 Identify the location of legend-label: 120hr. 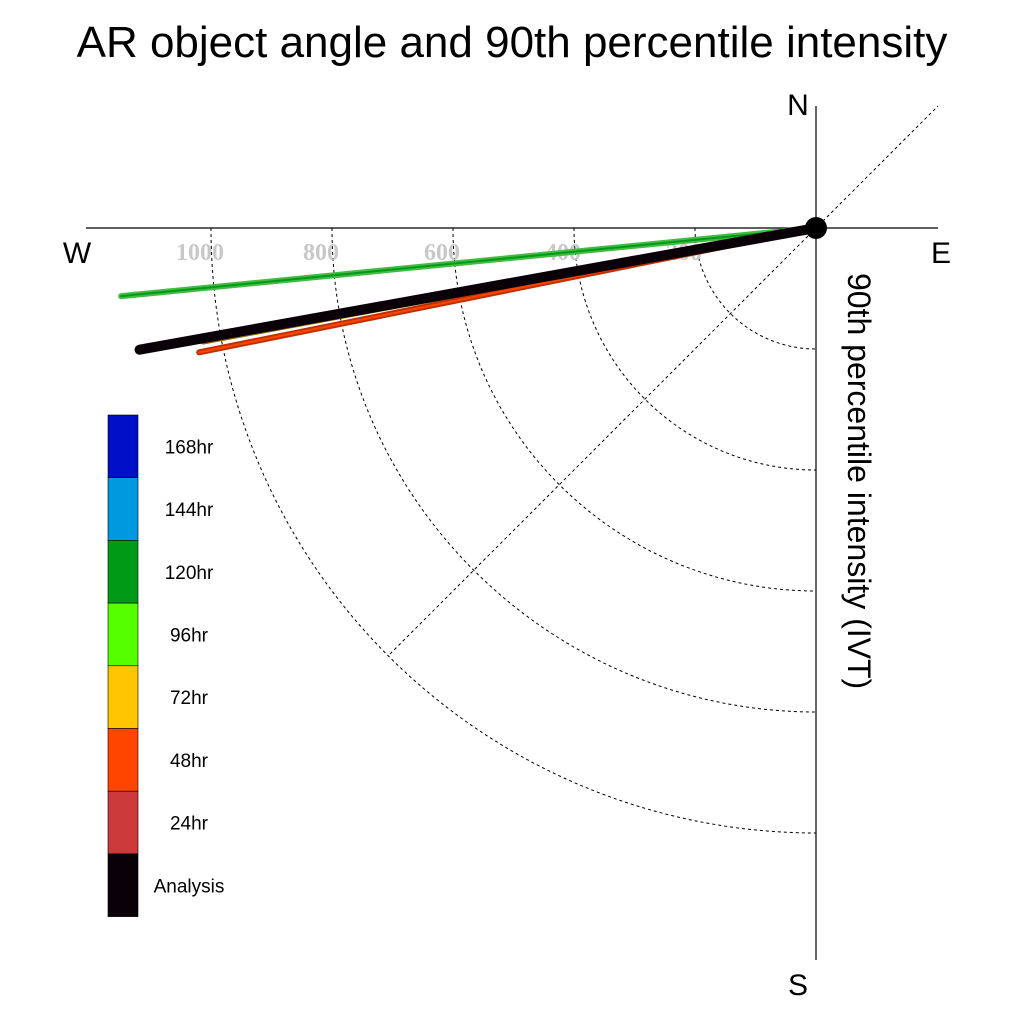
(189, 573).